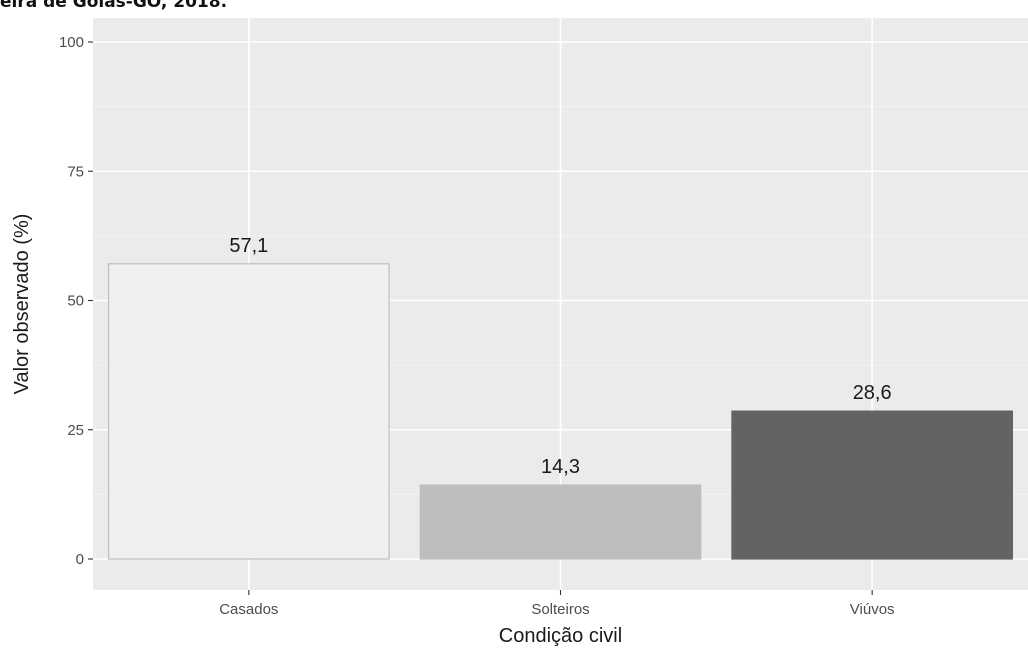 This screenshot has height=650, width=1028. What do you see at coordinates (71, 42) in the screenshot?
I see `y-tick-label: 100` at bounding box center [71, 42].